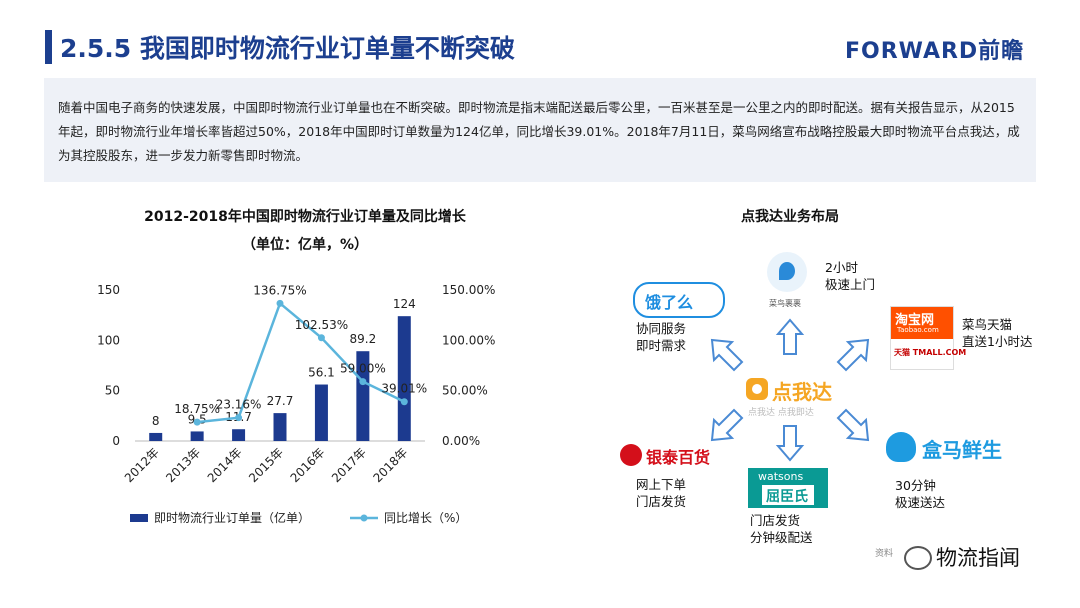 This screenshot has width=1080, height=608. I want to click on growth-line, so click(301, 362).